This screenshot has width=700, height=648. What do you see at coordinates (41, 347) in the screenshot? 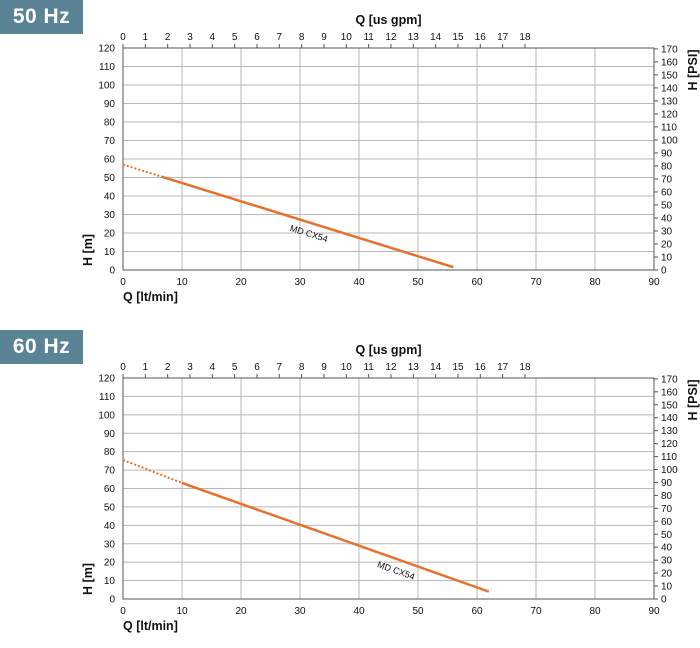
I see `frequency-badge: 60 Hz` at bounding box center [41, 347].